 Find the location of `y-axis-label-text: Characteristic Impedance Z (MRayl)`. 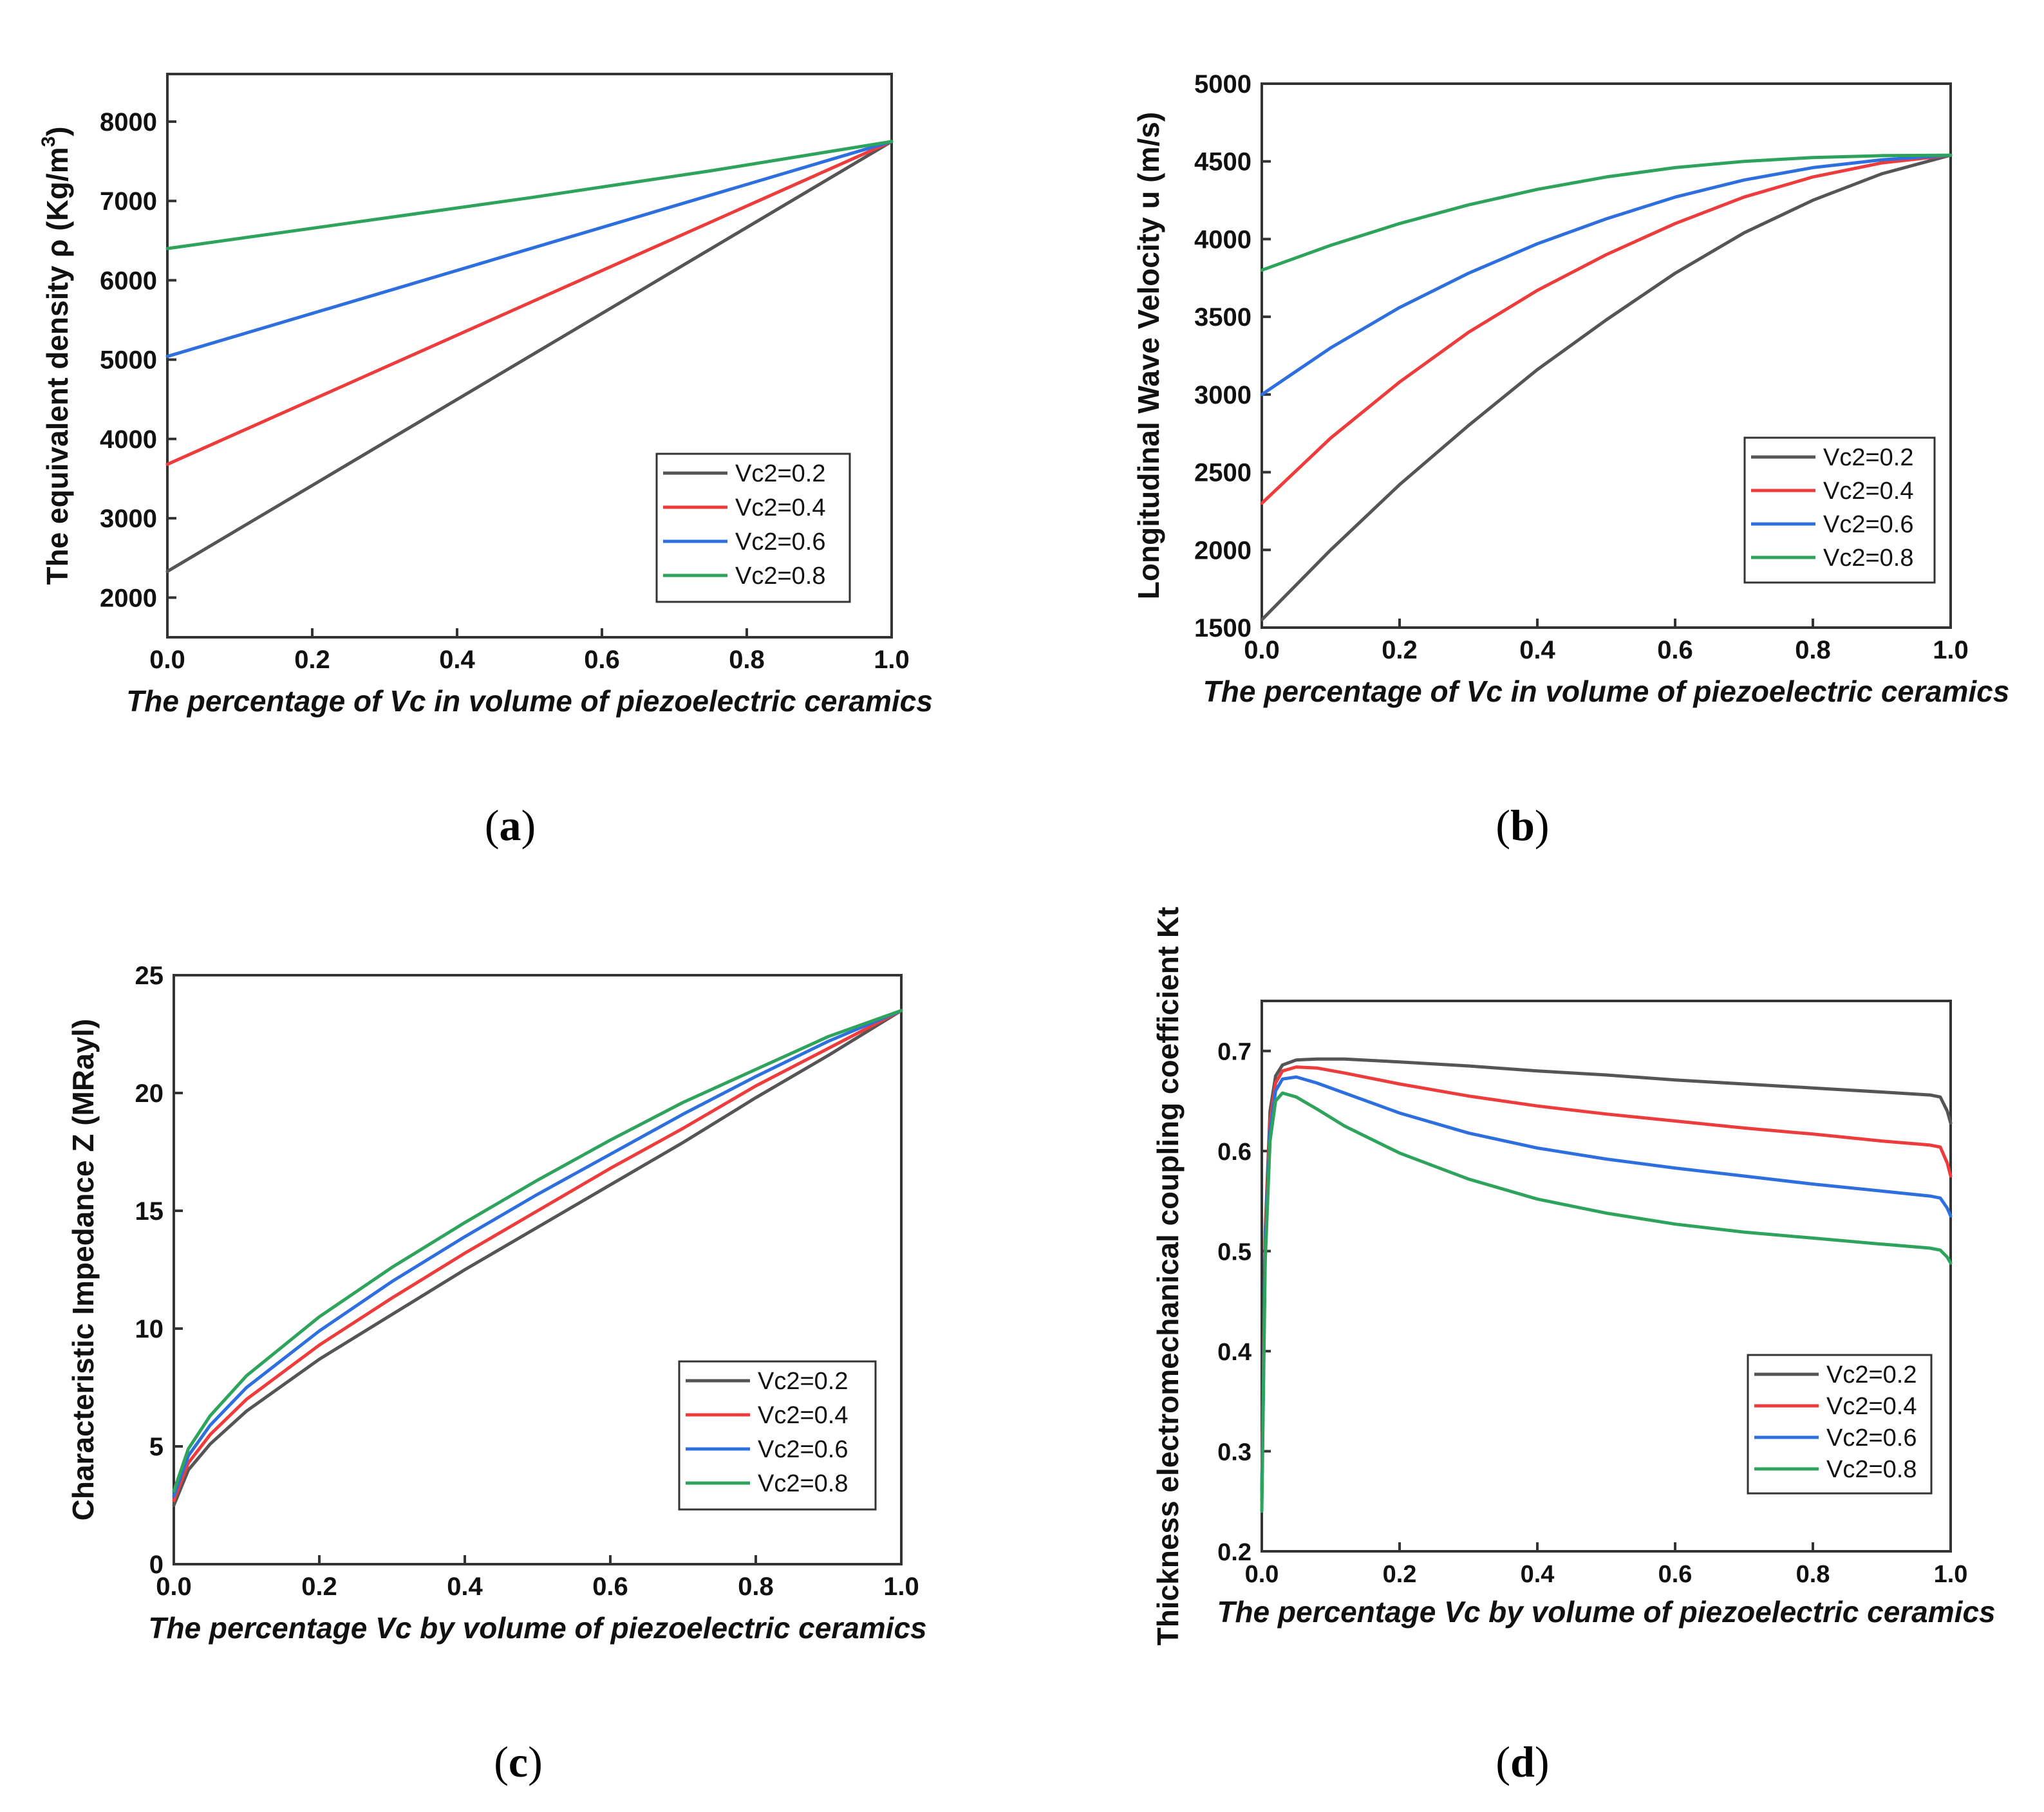

y-axis-label-text: Characteristic Impedance Z (MRayl) is located at coordinates (83, 1270).